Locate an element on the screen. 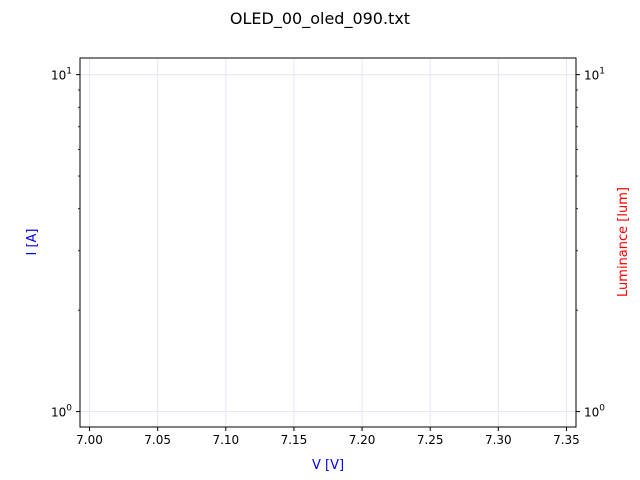 This screenshot has width=640, height=480. y-axis-label: I [A] is located at coordinates (32, 241).